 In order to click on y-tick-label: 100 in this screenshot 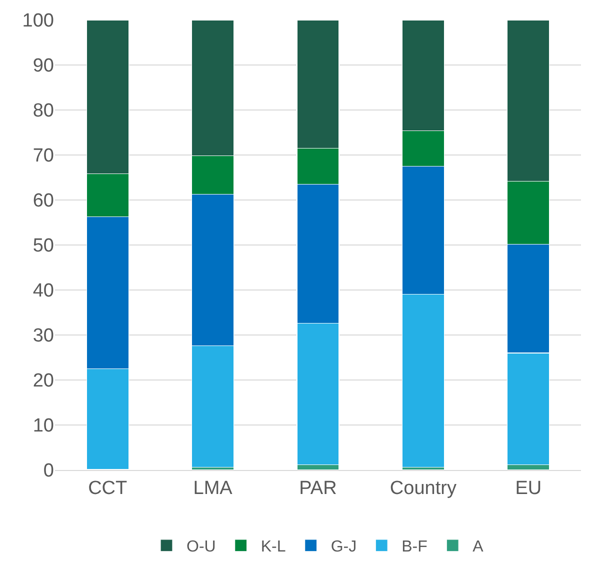, I will do `click(38, 21)`.